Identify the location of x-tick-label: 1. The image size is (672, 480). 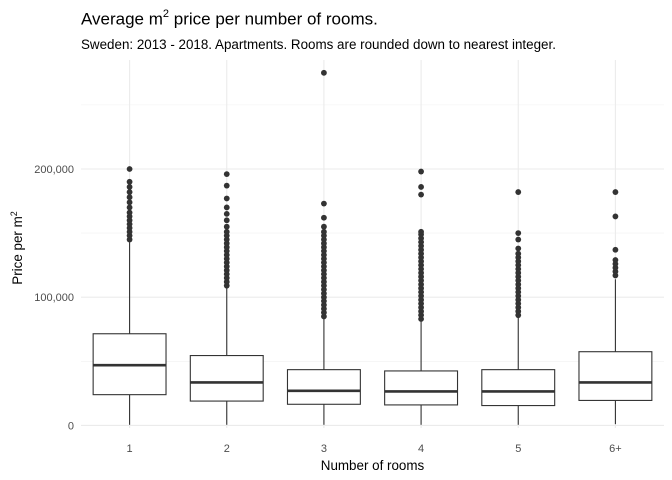
(130, 449).